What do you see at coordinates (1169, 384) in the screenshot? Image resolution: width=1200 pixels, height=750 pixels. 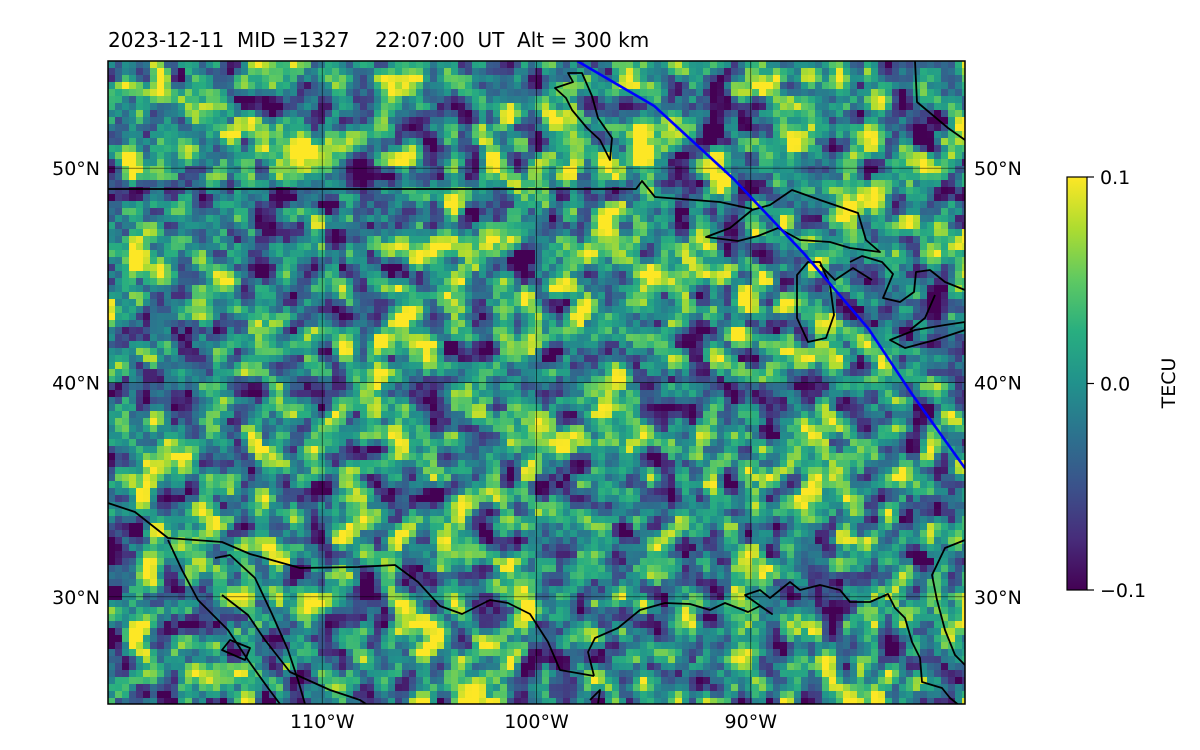 I see `colorbar-label: TECU` at bounding box center [1169, 384].